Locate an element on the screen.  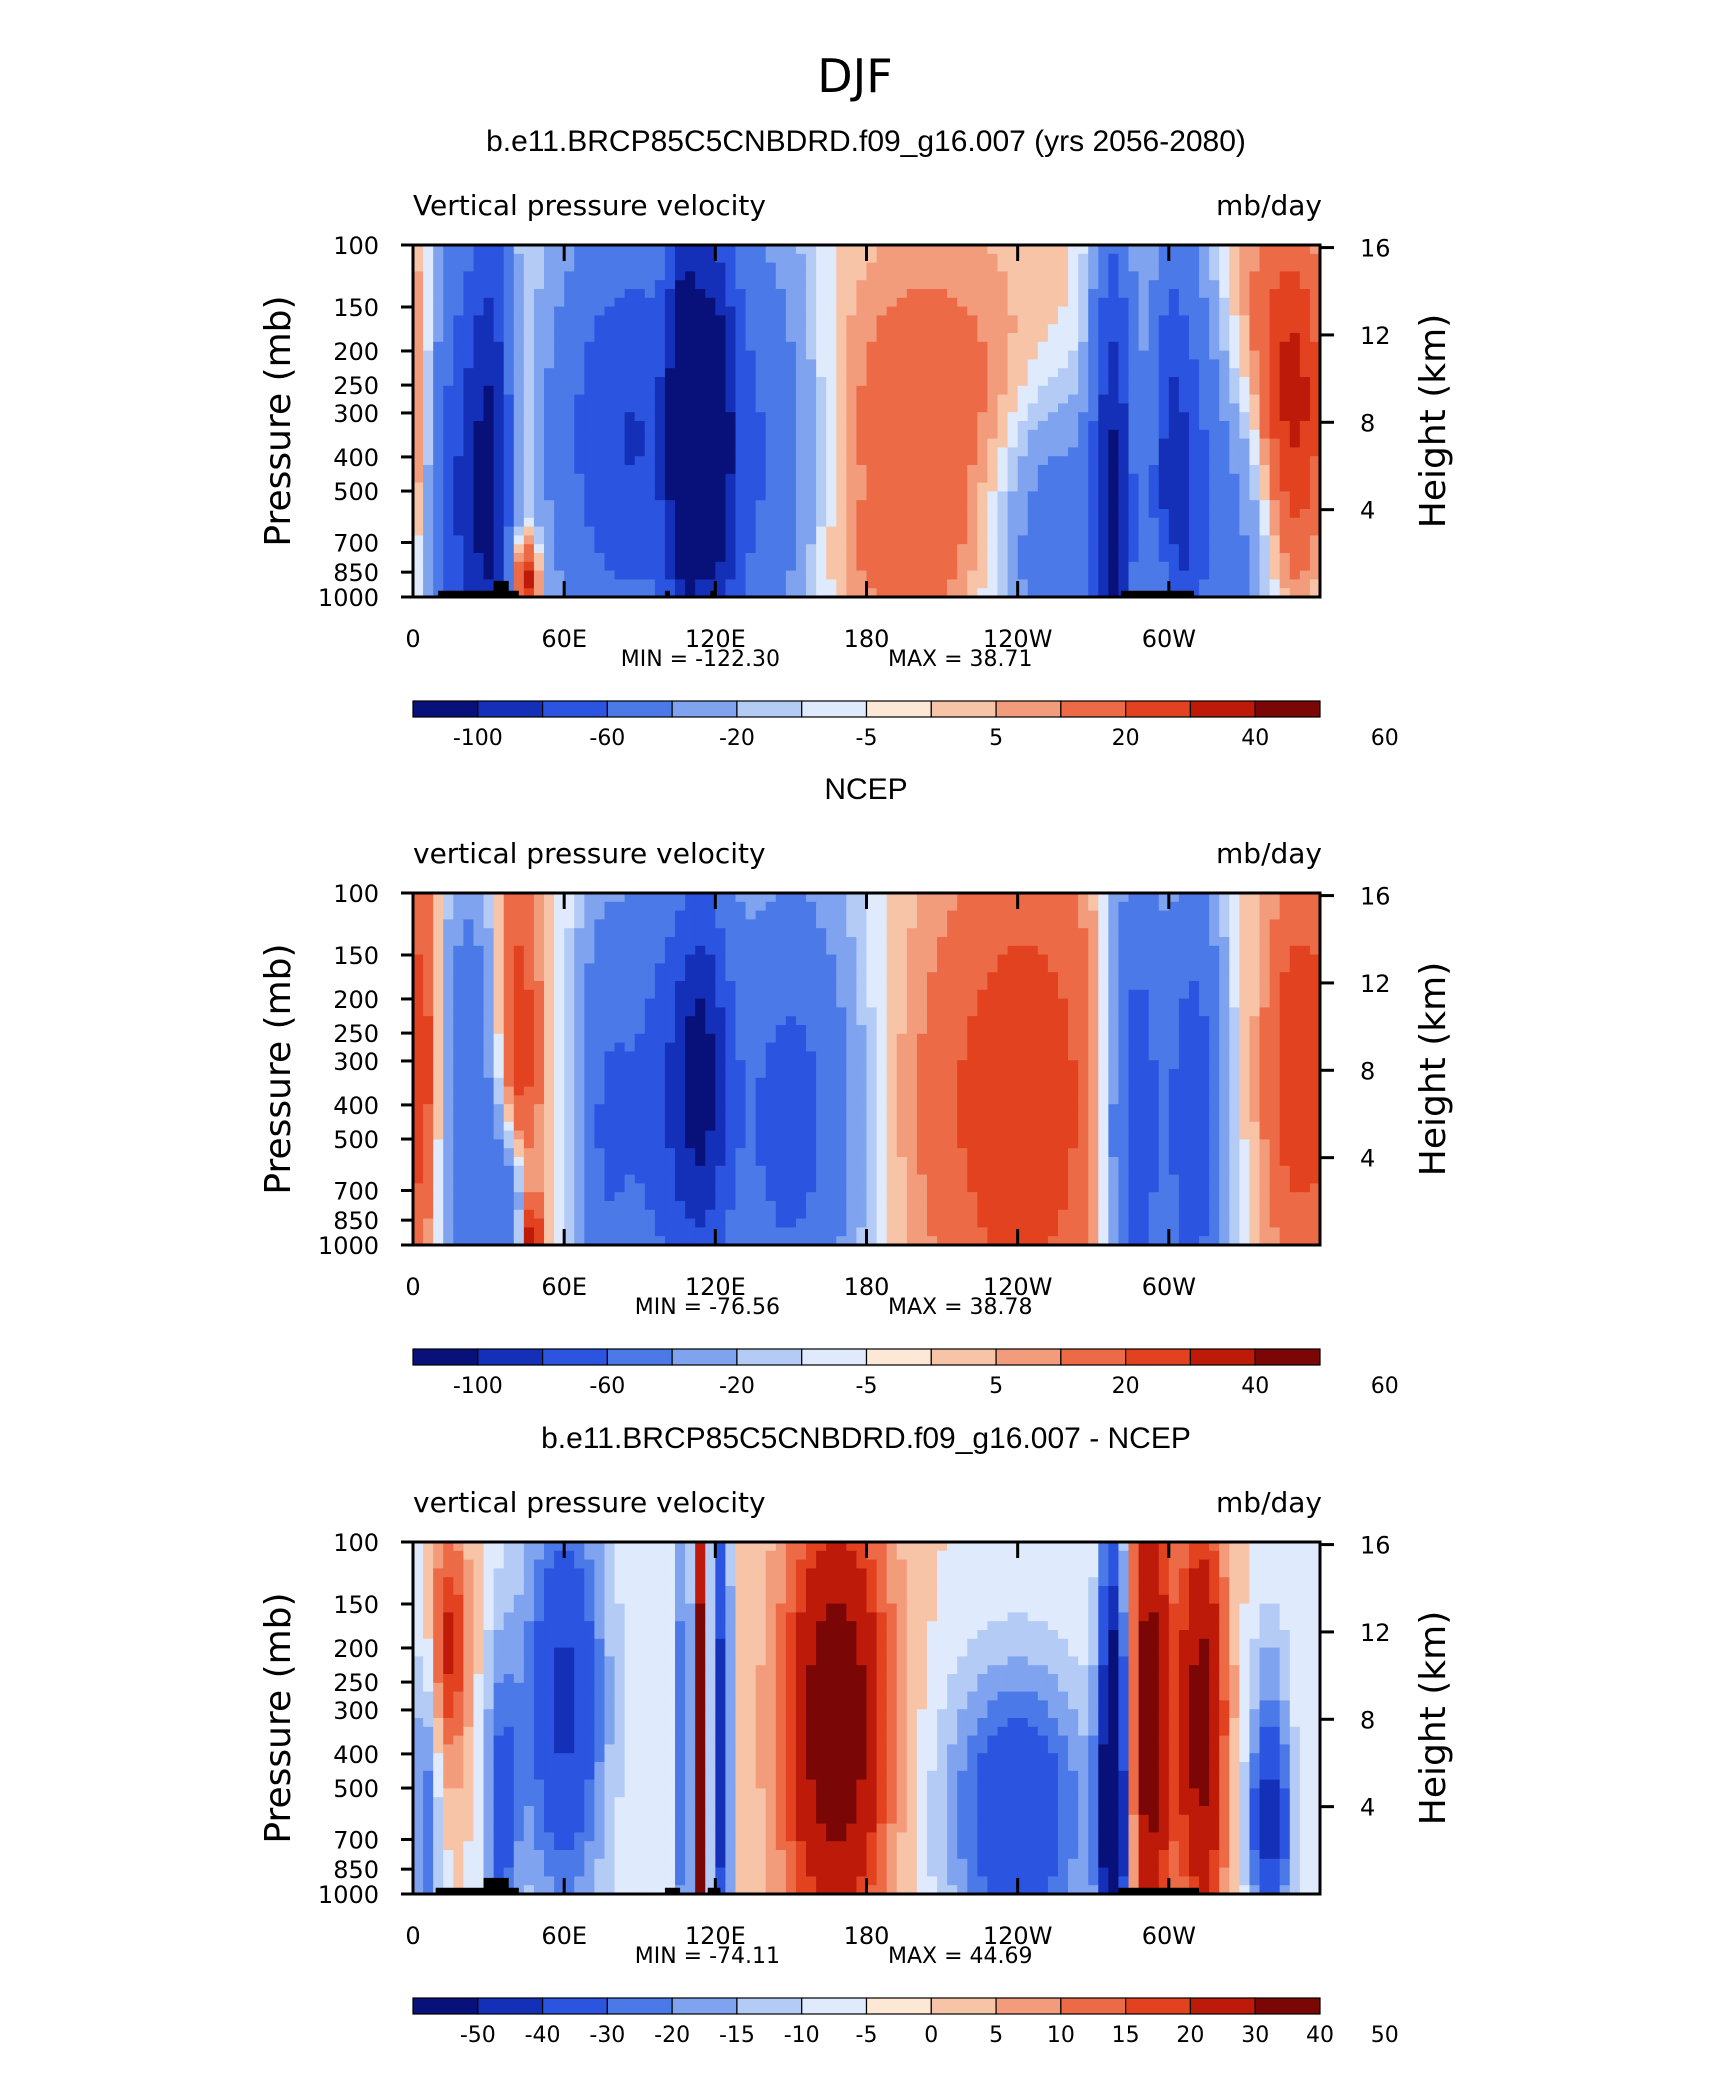
heatmap-field is located at coordinates (867, 1069).